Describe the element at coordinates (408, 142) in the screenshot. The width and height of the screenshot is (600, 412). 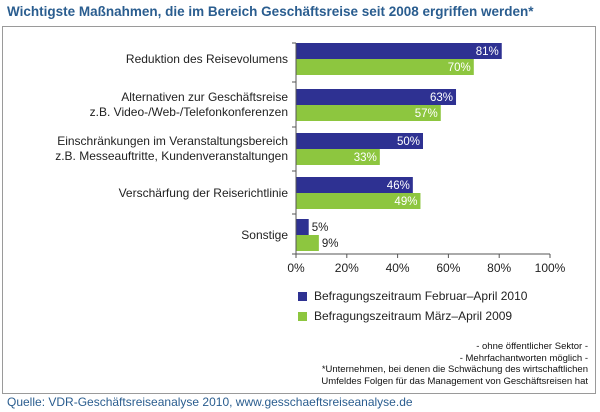
I see `data-label: 50%` at that location.